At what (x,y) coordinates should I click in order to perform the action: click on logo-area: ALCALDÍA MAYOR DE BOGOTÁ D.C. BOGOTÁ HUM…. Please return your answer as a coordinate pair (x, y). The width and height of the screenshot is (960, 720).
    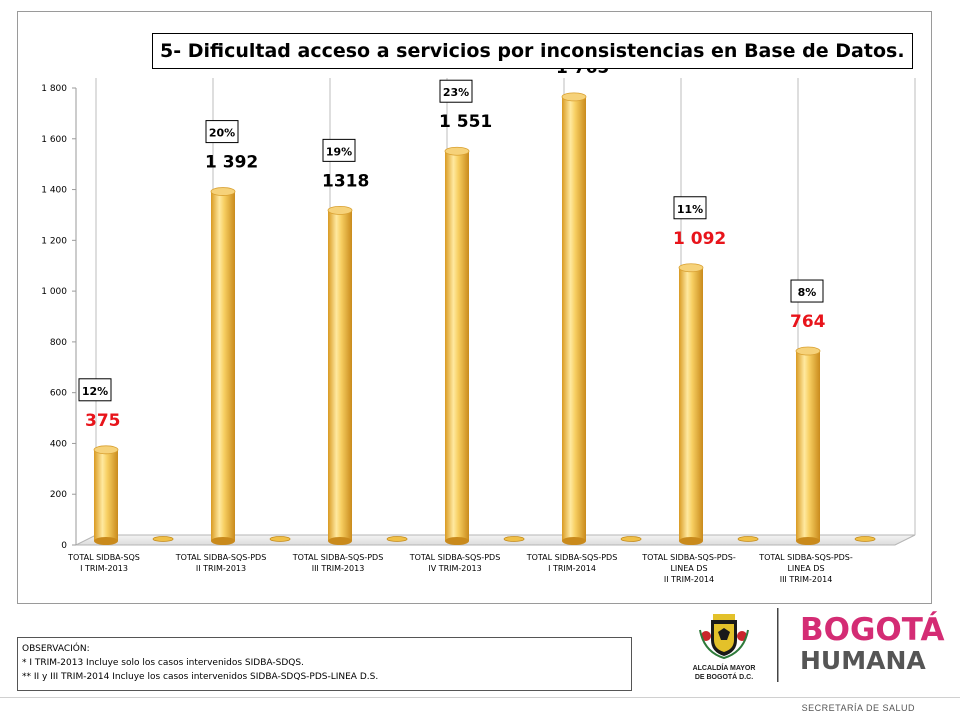
    Looking at the image, I should click on (815, 649).